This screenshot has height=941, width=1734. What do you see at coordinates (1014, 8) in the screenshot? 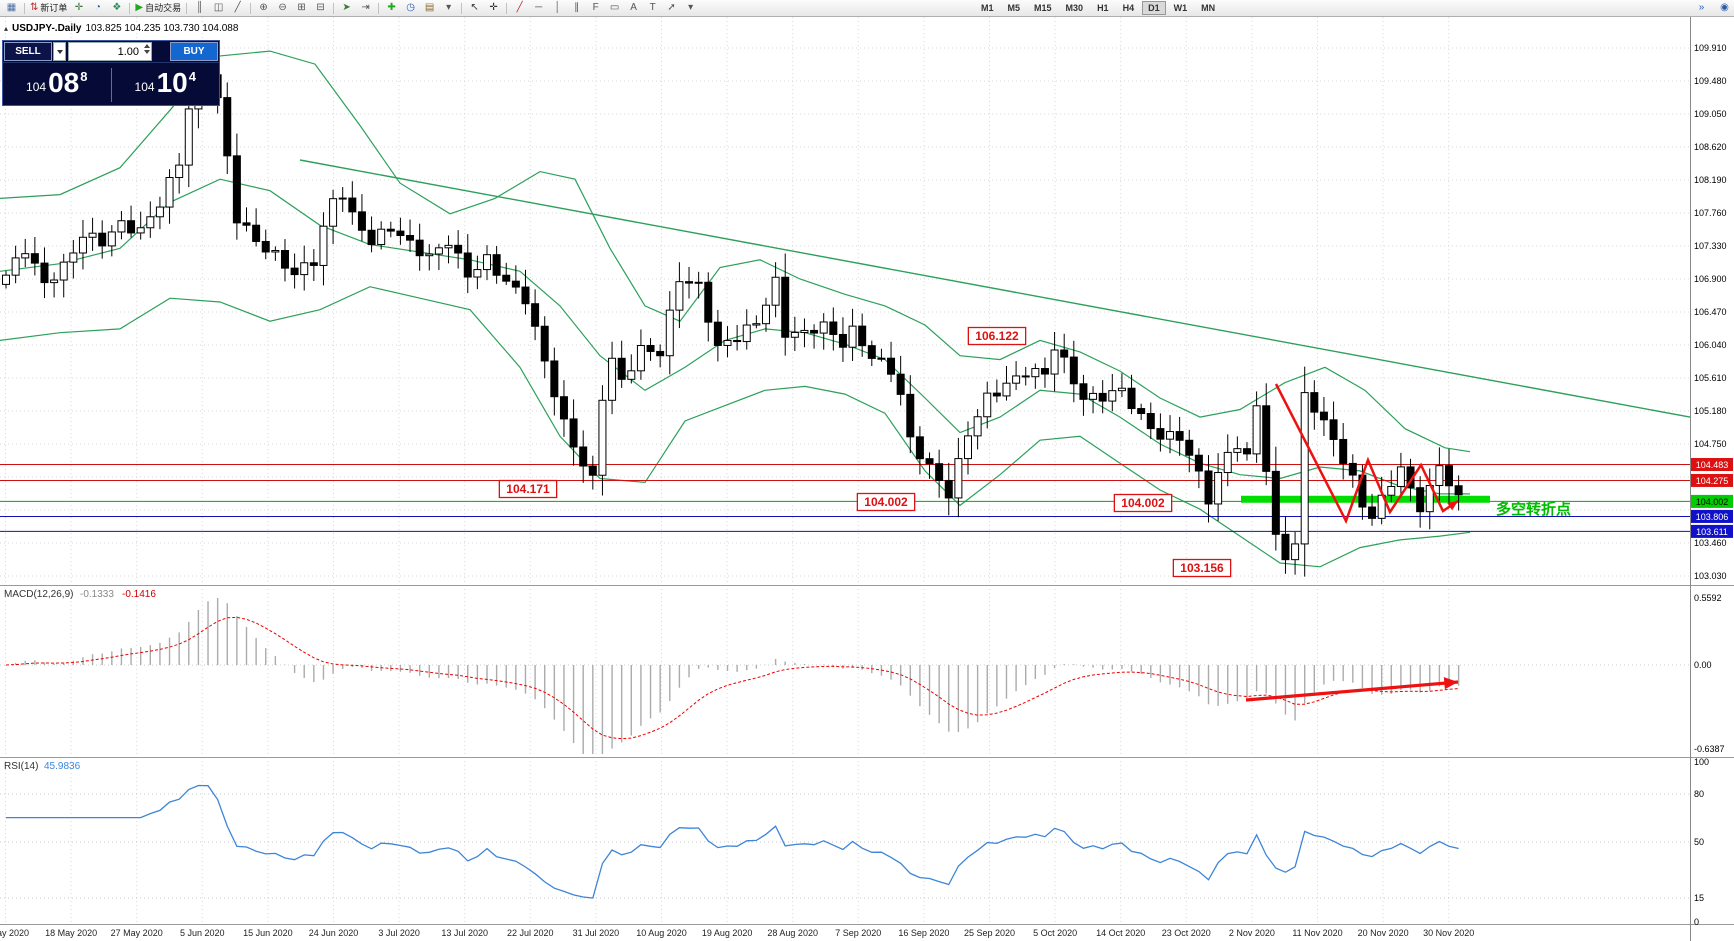
I see `timeframe-m5: M5` at bounding box center [1014, 8].